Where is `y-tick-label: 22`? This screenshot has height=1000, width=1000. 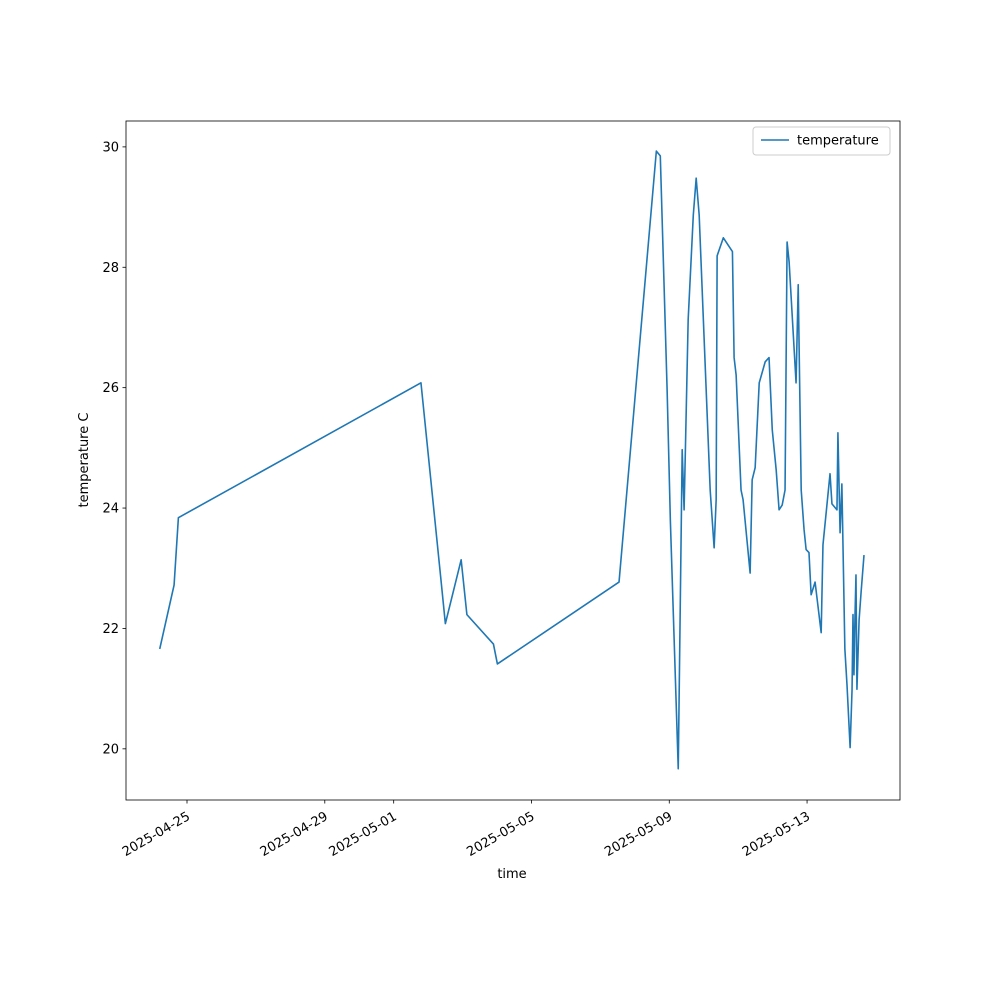
y-tick-label: 22 is located at coordinates (110, 629).